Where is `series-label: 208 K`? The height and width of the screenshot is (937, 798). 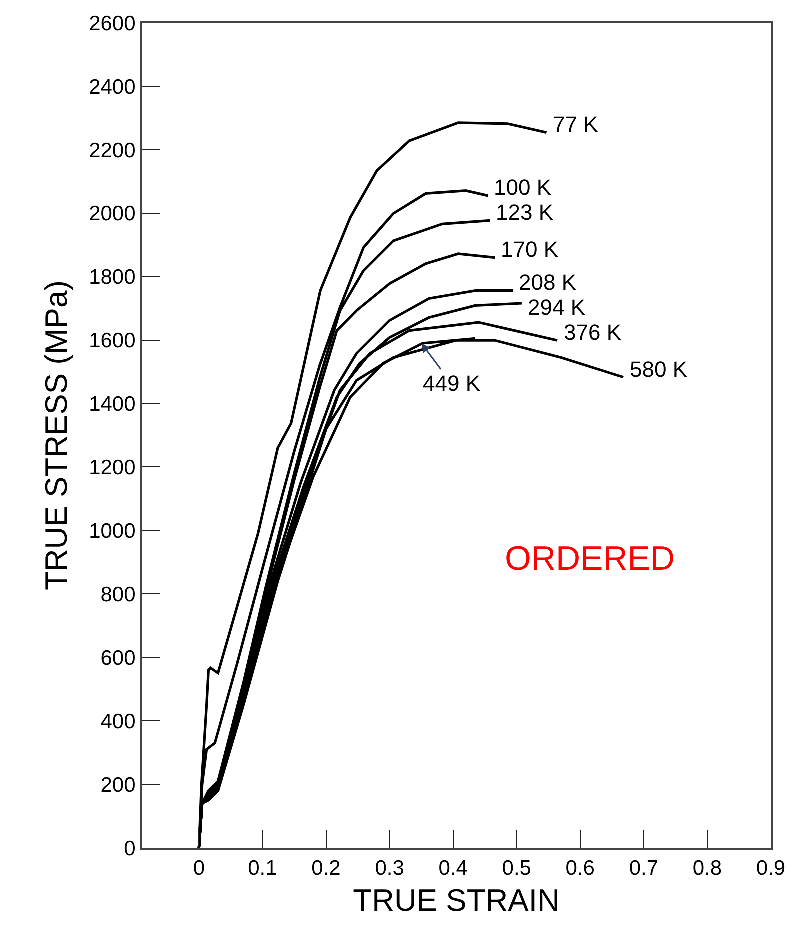 series-label: 208 K is located at coordinates (548, 282).